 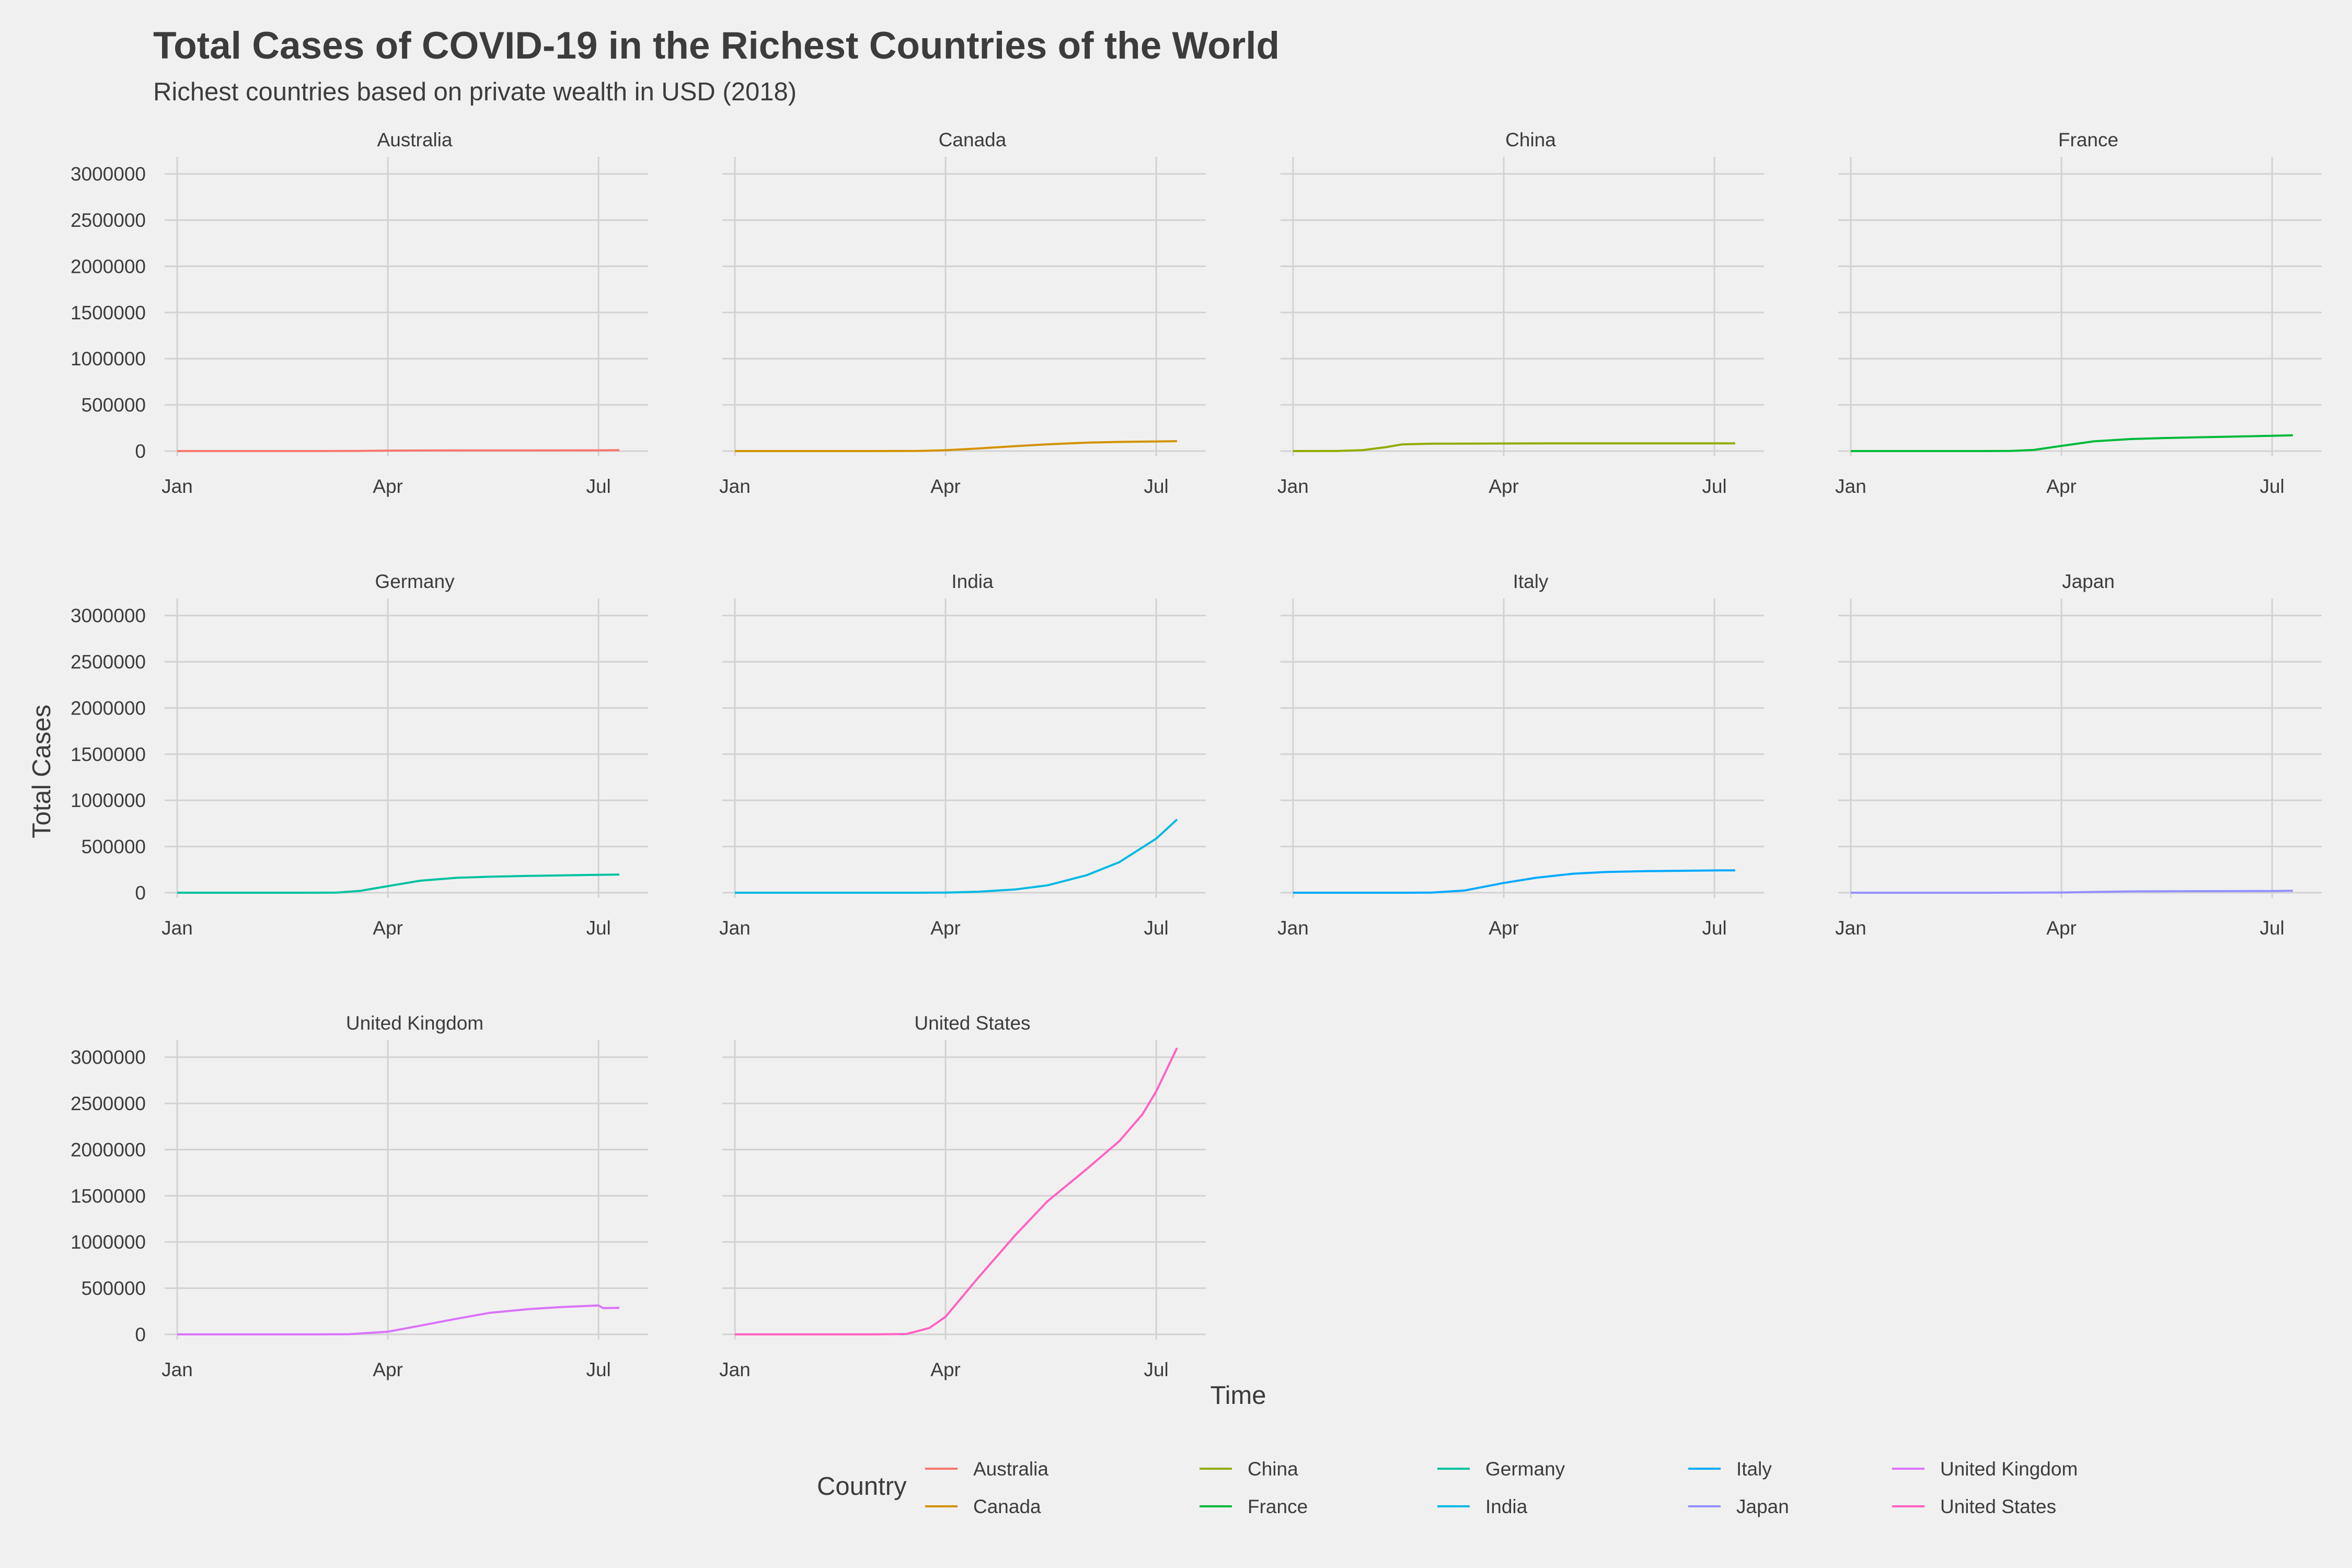 What do you see at coordinates (2088, 140) in the screenshot?
I see `facet-label: France` at bounding box center [2088, 140].